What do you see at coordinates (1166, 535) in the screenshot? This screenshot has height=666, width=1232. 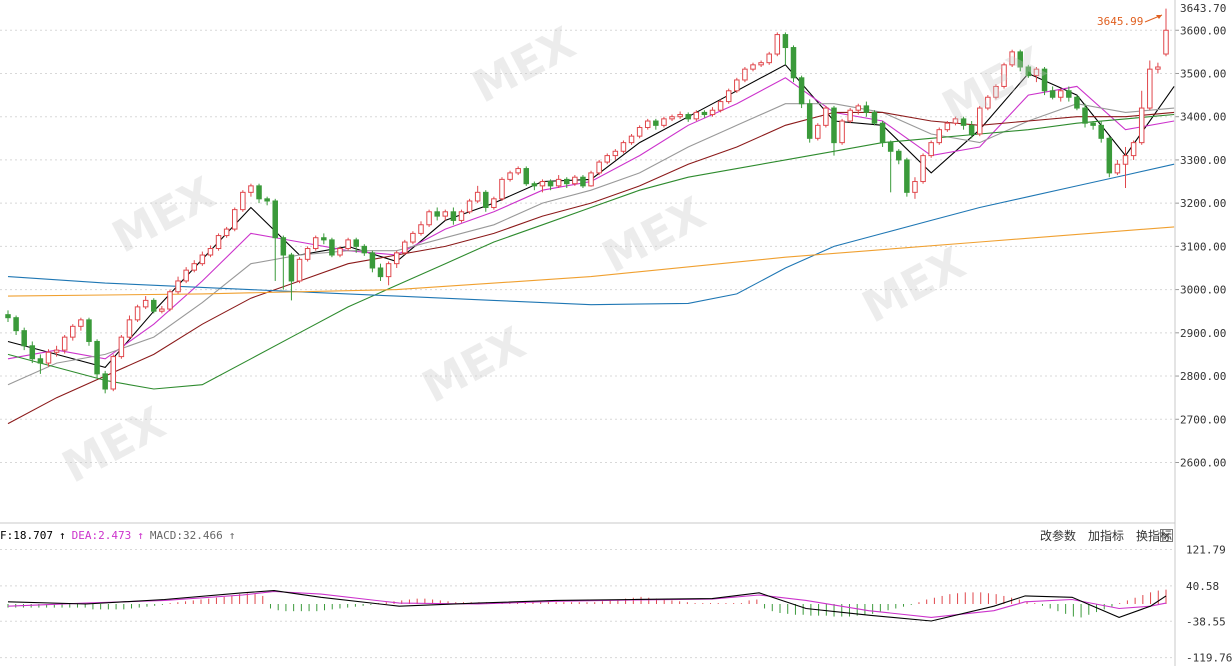 I see `close-icon: ×` at bounding box center [1166, 535].